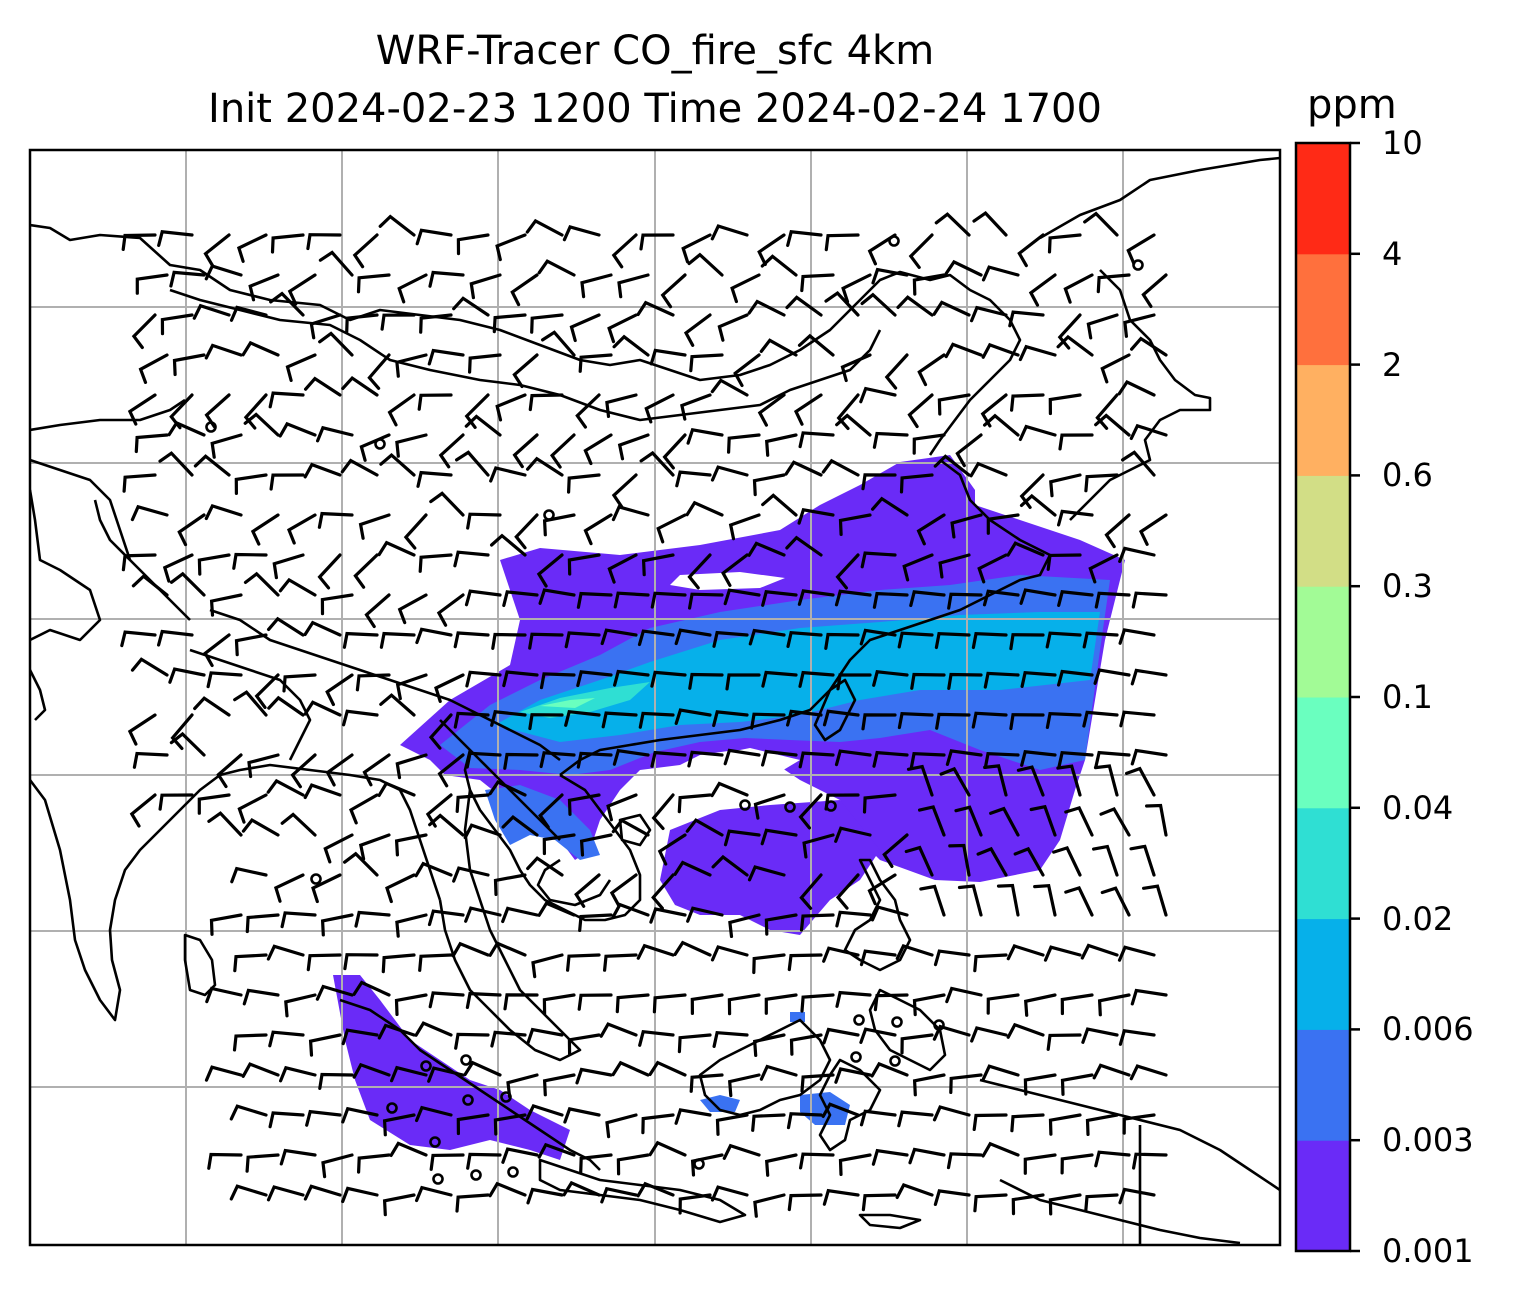 The image size is (1528, 1306). Describe the element at coordinates (1159, 198) in the screenshot. I see `coast-korea-japan` at that location.